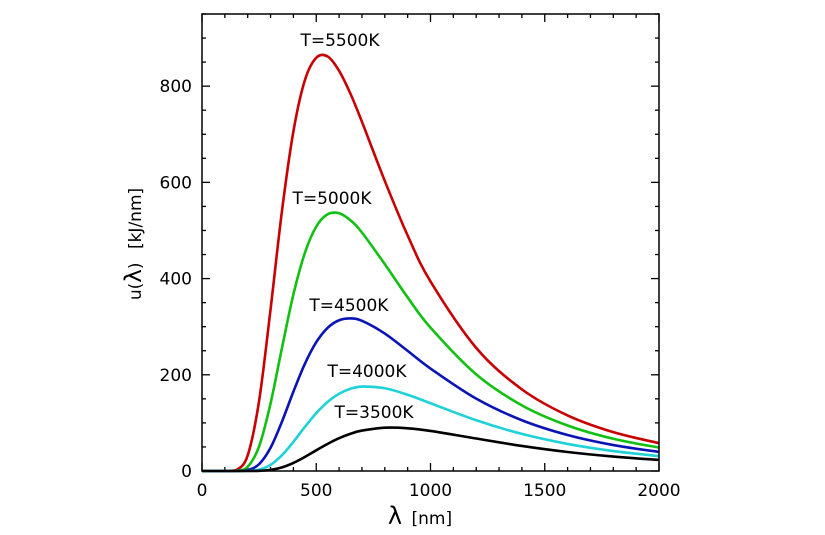 The height and width of the screenshot is (535, 825). What do you see at coordinates (316, 491) in the screenshot?
I see `x-tick-label: 500` at bounding box center [316, 491].